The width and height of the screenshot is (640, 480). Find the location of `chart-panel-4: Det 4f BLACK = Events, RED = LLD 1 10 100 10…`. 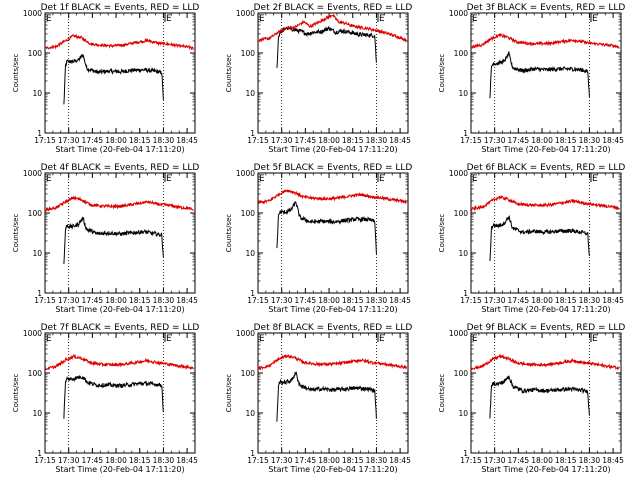

chart-panel-4: Det 4f BLACK = Events, RED = LLD 1 10 100 10… is located at coordinates (105, 238).